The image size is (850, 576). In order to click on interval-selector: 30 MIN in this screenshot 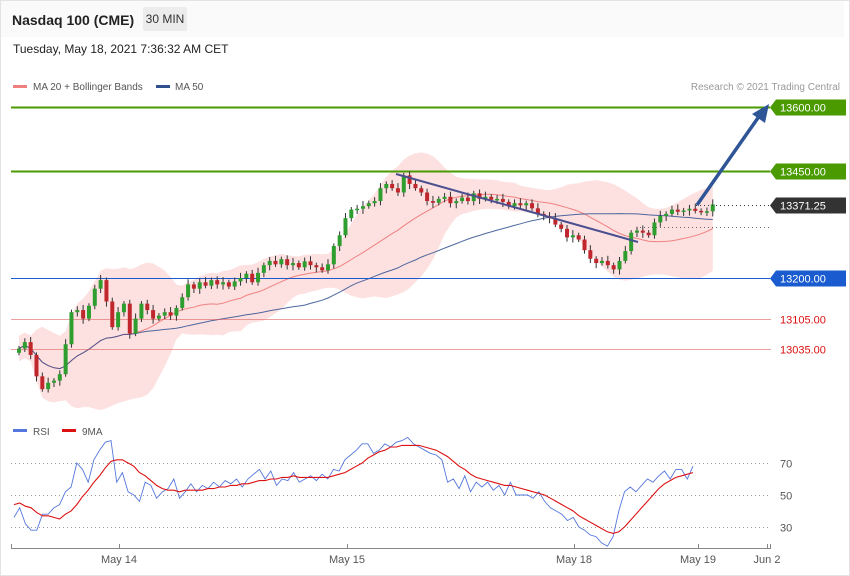, I will do `click(165, 19)`.